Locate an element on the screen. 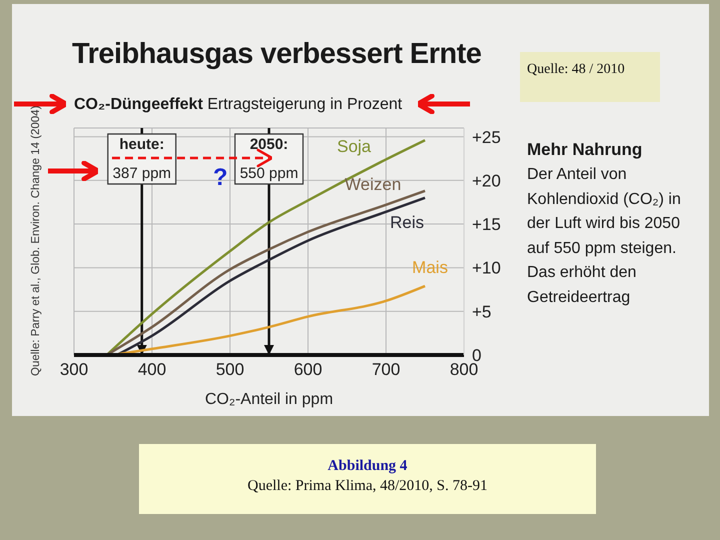 This screenshot has height=540, width=720. chart-subtitle: CO₂-Düngeeffekt Ertragsteigerung in Prozent is located at coordinates (238, 105).